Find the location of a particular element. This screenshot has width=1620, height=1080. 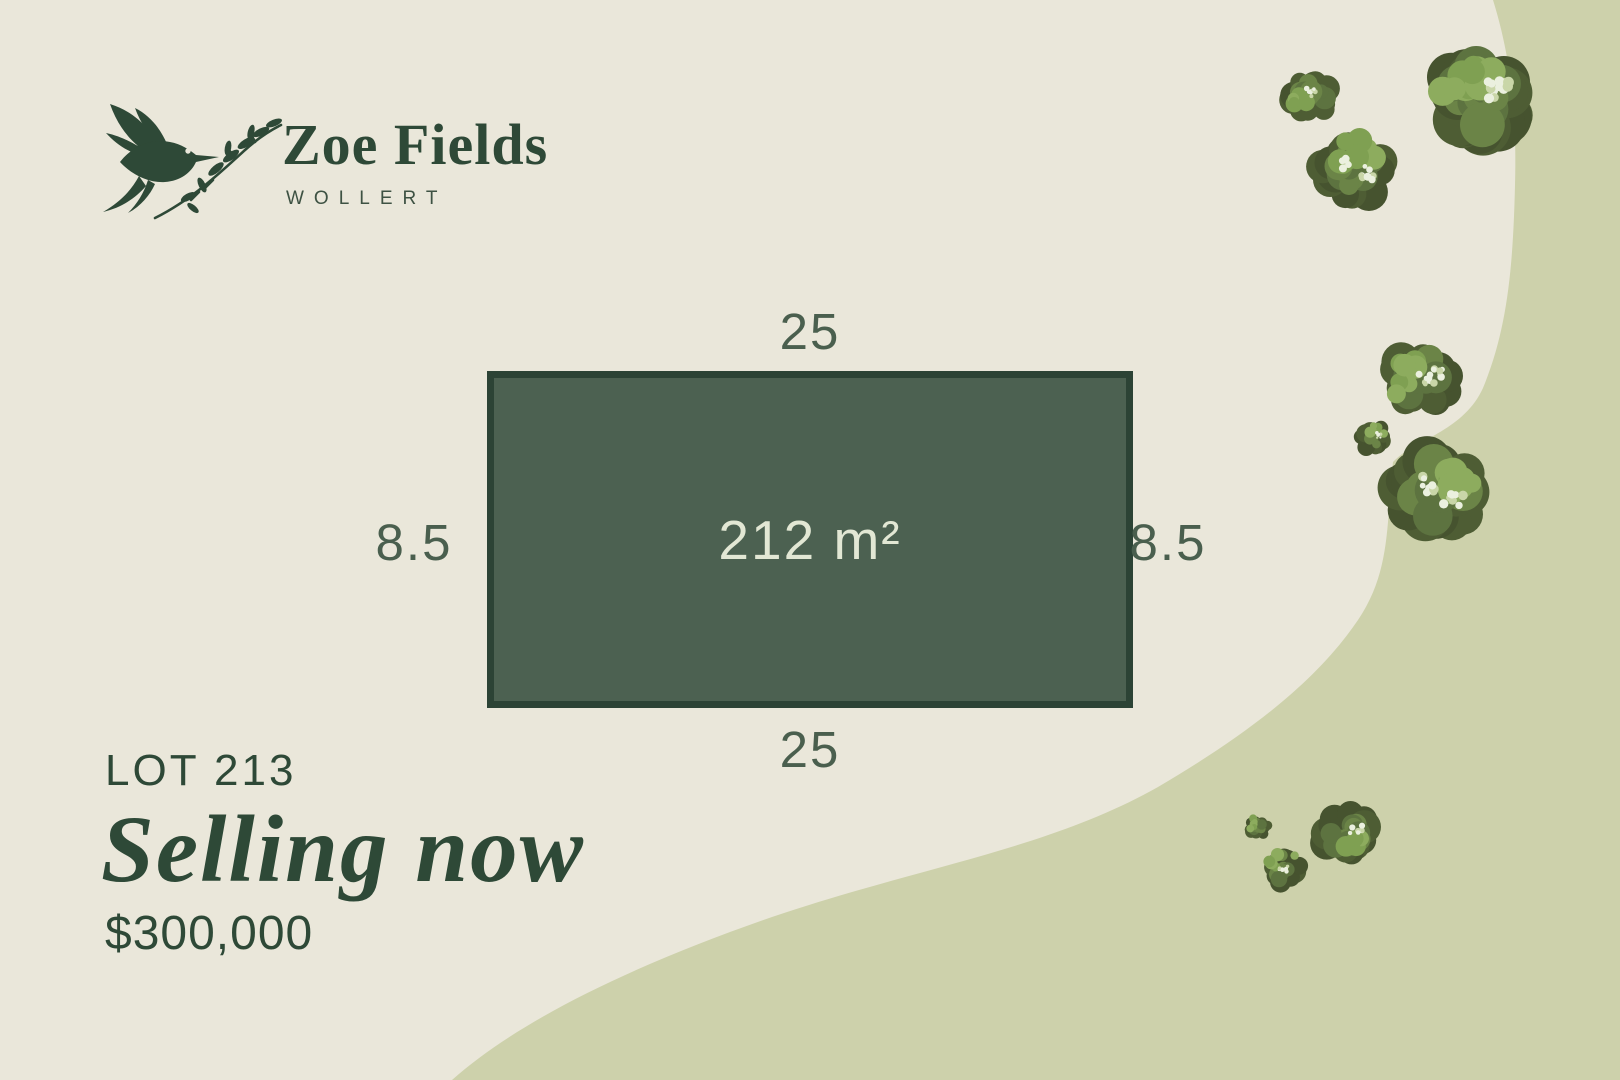

brand-text: Zoe Fields WOLLERT is located at coordinates (415, 155).